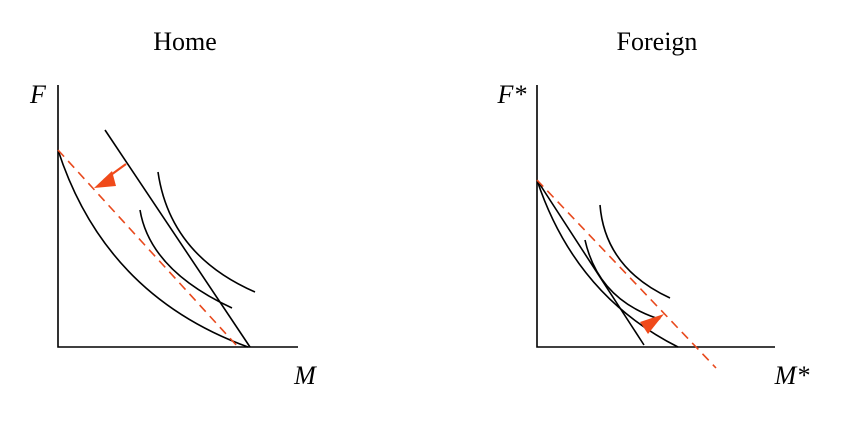 Image resolution: width=845 pixels, height=423 pixels. Describe the element at coordinates (305, 375) in the screenshot. I see `x-axis-label: M` at that location.